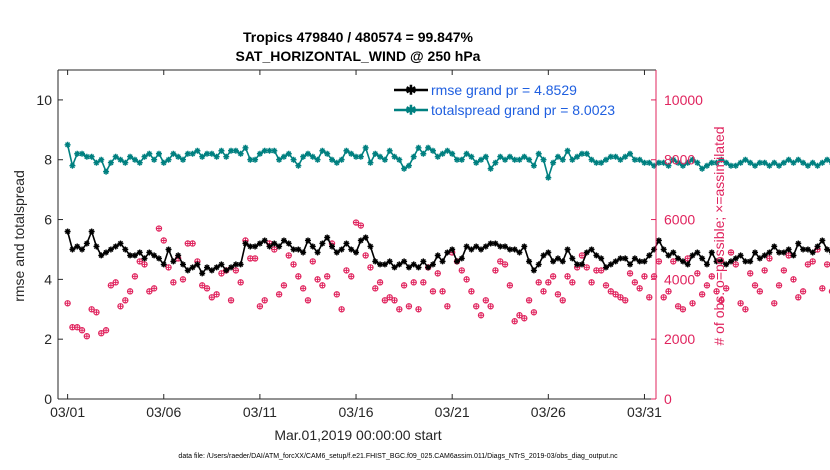 The height and width of the screenshot is (470, 830). Describe the element at coordinates (48, 399) in the screenshot. I see `left-y-tick-label: 0` at that location.